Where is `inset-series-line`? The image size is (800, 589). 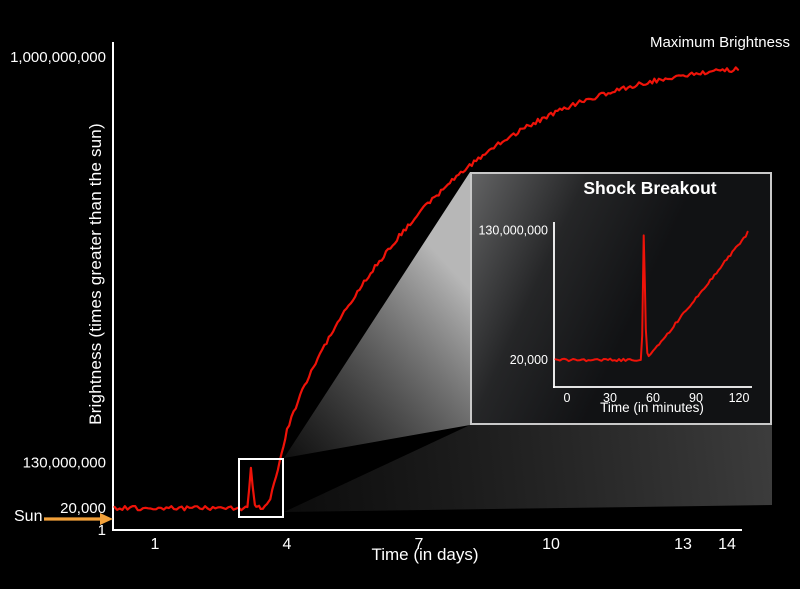
inset-series-line is located at coordinates (651, 296).